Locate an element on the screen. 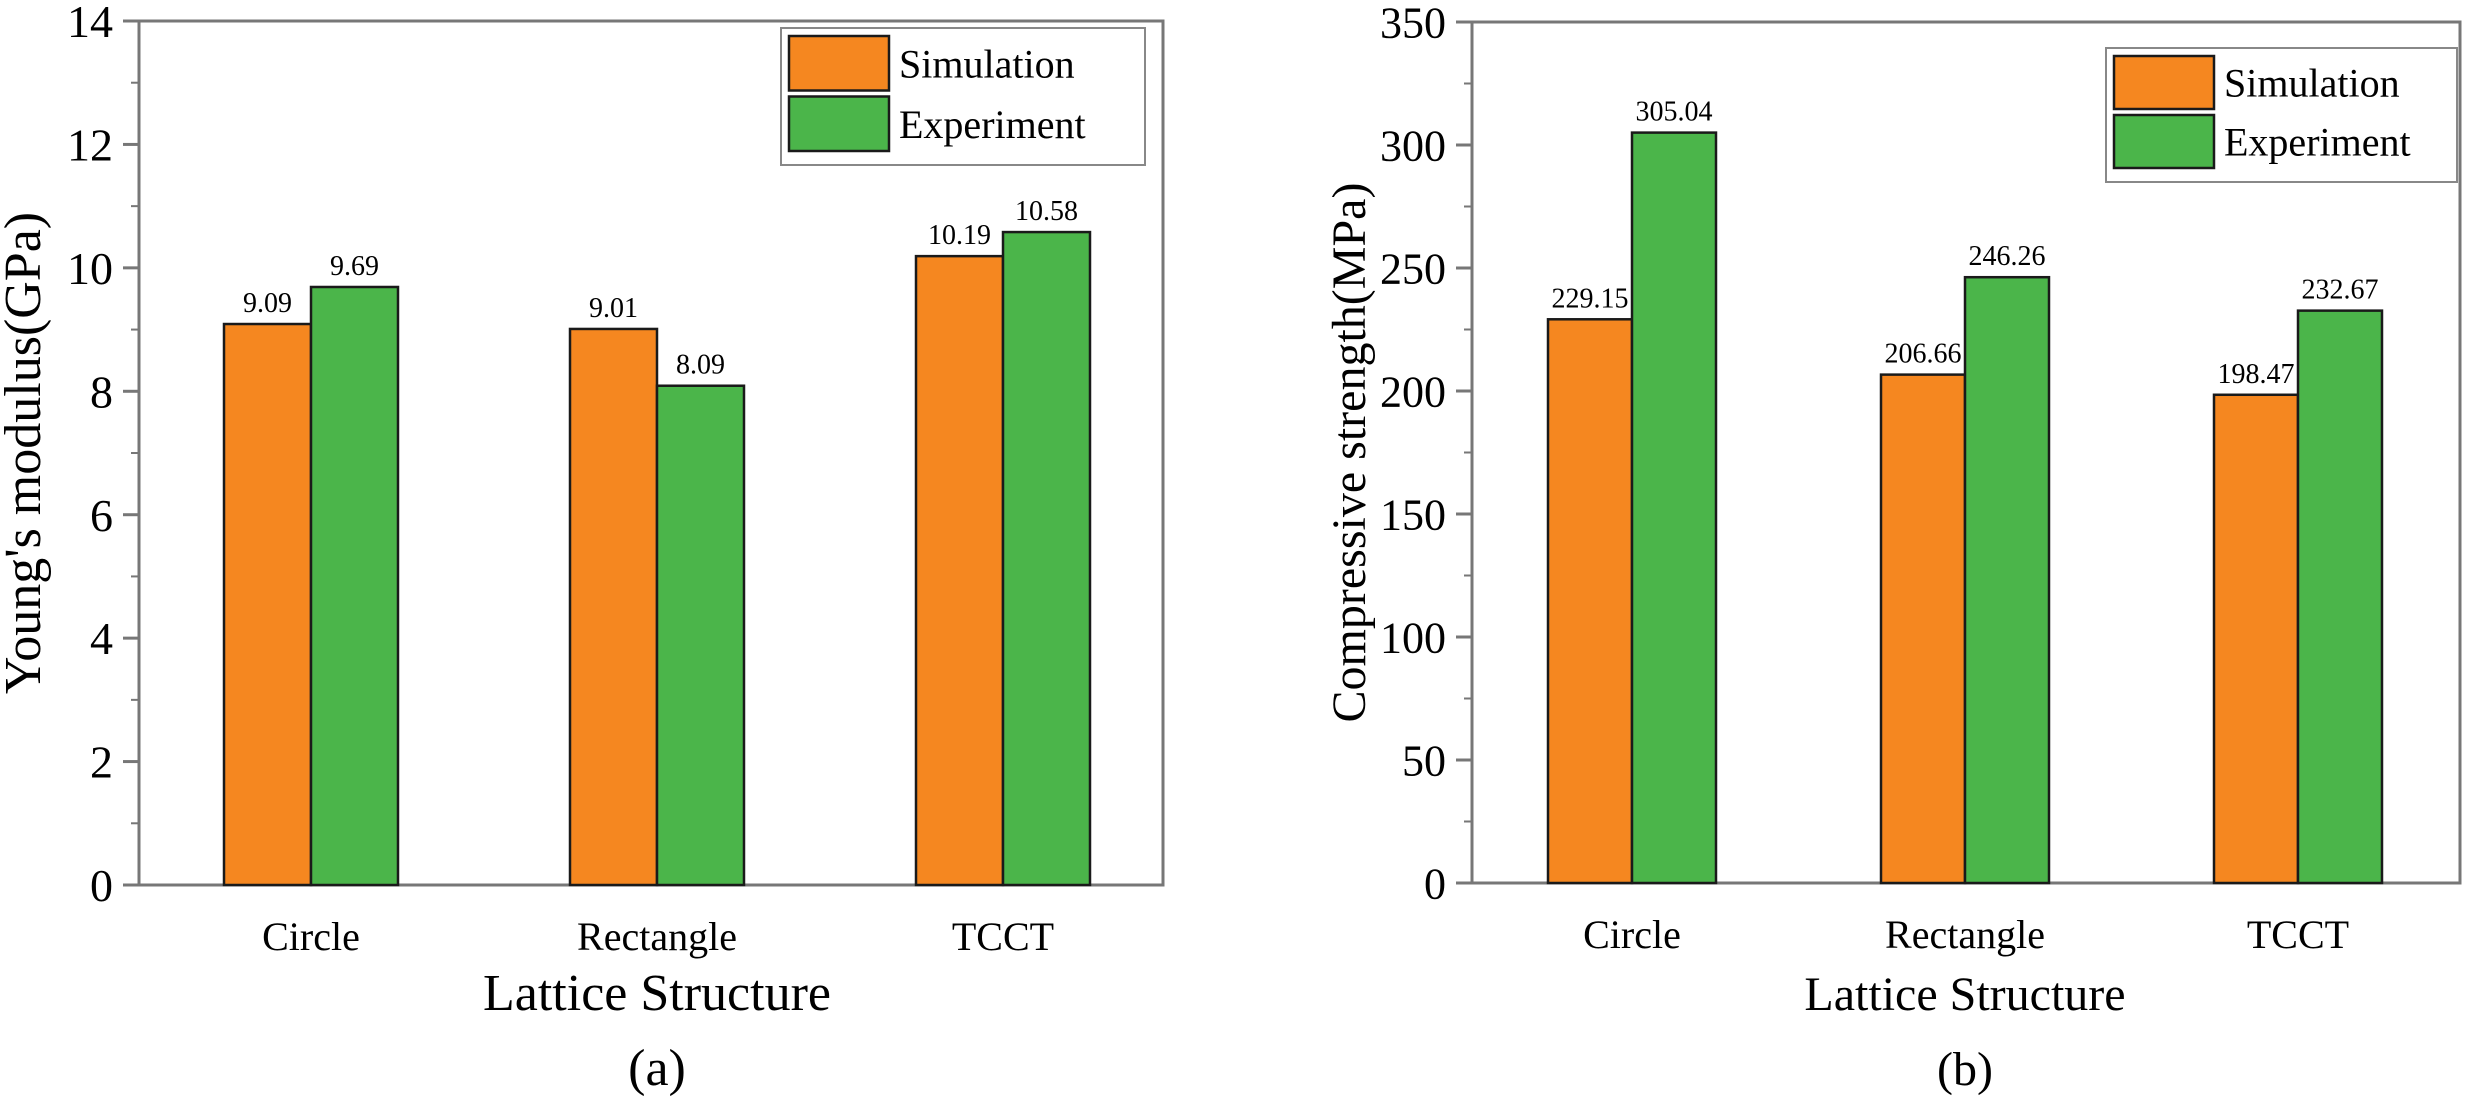  data-label: 9.09 is located at coordinates (267, 303).